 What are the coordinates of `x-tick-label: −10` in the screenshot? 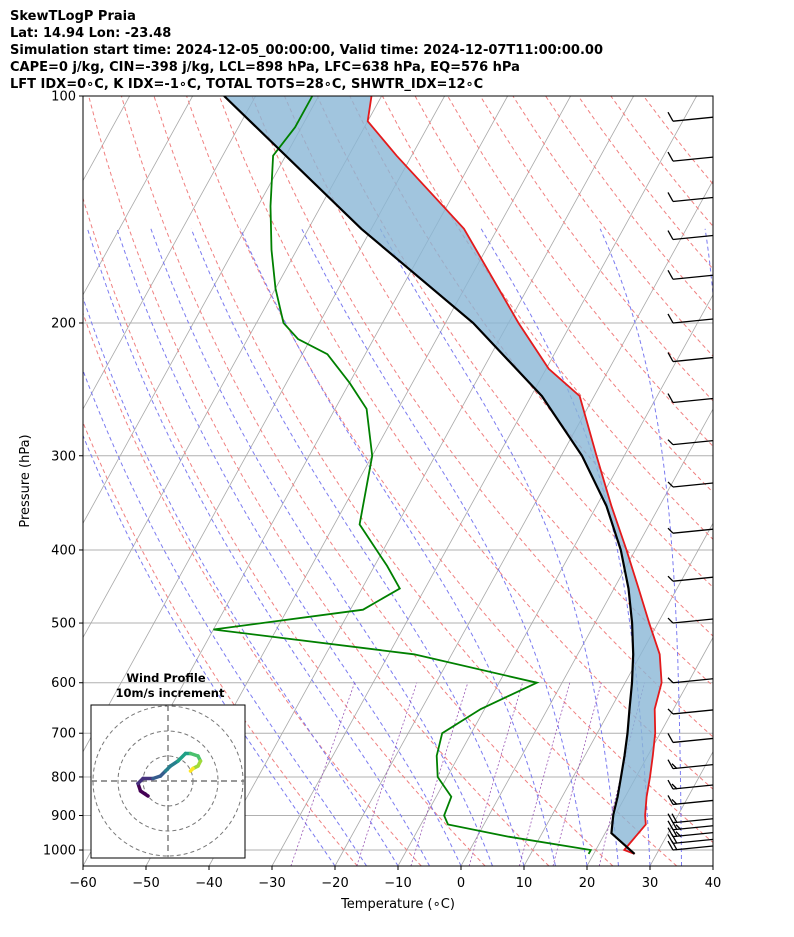 It's located at (397, 883).